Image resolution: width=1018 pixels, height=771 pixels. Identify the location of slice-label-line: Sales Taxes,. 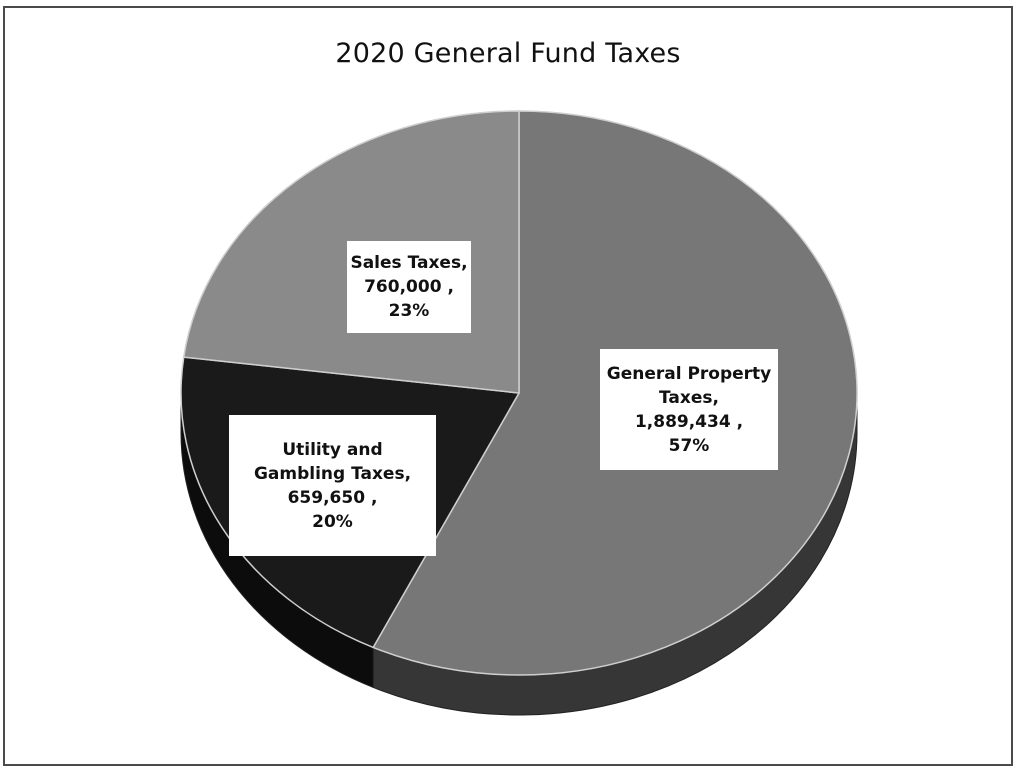
(409, 263).